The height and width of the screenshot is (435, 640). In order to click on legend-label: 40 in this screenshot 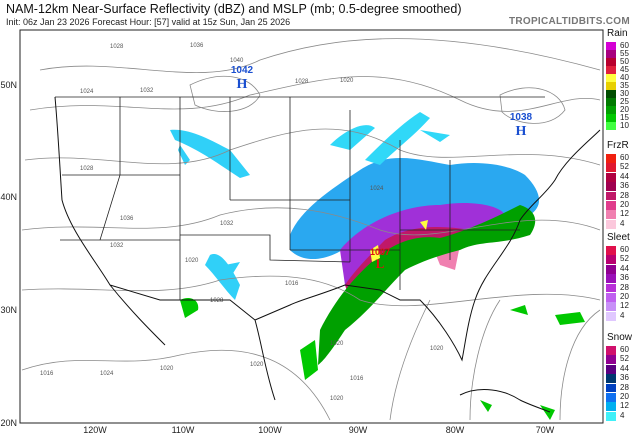, I will do `click(624, 77)`.